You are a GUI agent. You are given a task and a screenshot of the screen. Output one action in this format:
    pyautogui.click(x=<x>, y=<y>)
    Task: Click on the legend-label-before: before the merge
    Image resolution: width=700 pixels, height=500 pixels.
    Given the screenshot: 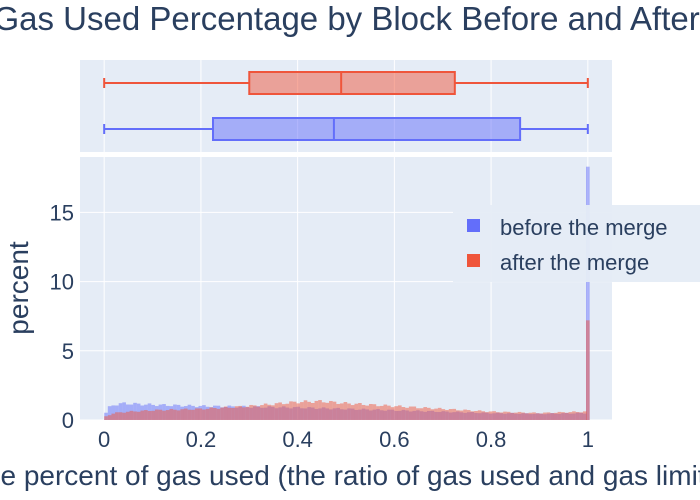 What is the action you would take?
    pyautogui.click(x=584, y=227)
    